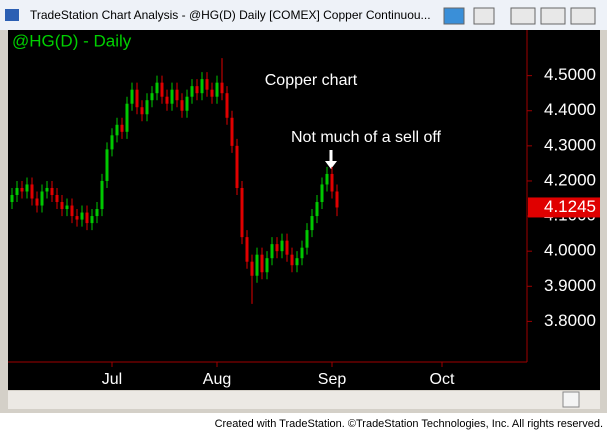  What do you see at coordinates (442, 379) in the screenshot?
I see `x-tick-label: Oct` at bounding box center [442, 379].